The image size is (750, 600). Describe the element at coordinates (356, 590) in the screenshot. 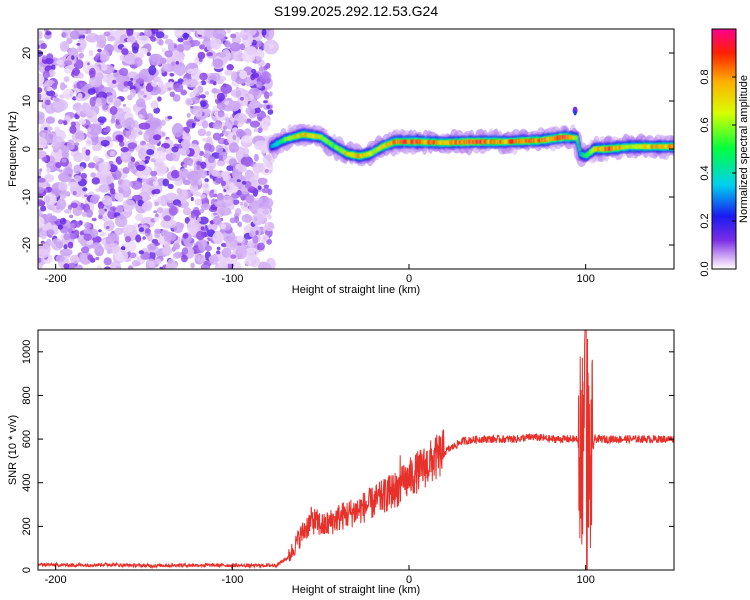

I see `snr-x-label: Height of straight line (km)` at that location.